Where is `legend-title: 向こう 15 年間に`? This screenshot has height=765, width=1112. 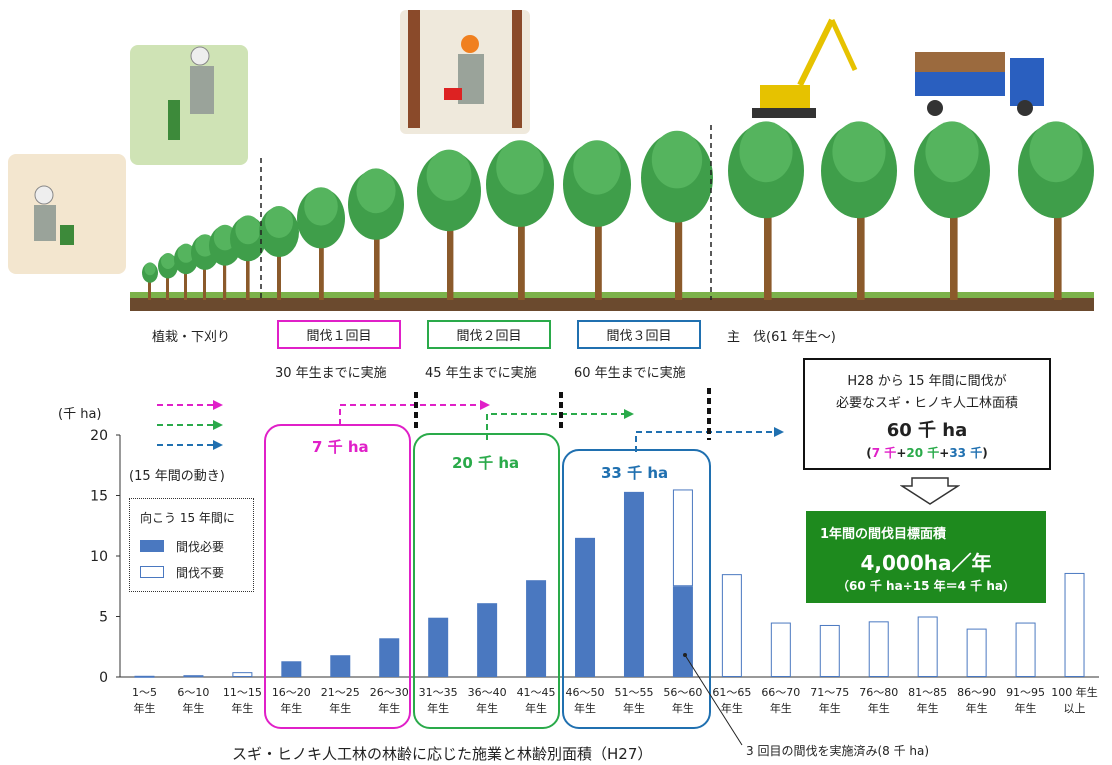 legend-title: 向こう 15 年間に is located at coordinates (187, 518).